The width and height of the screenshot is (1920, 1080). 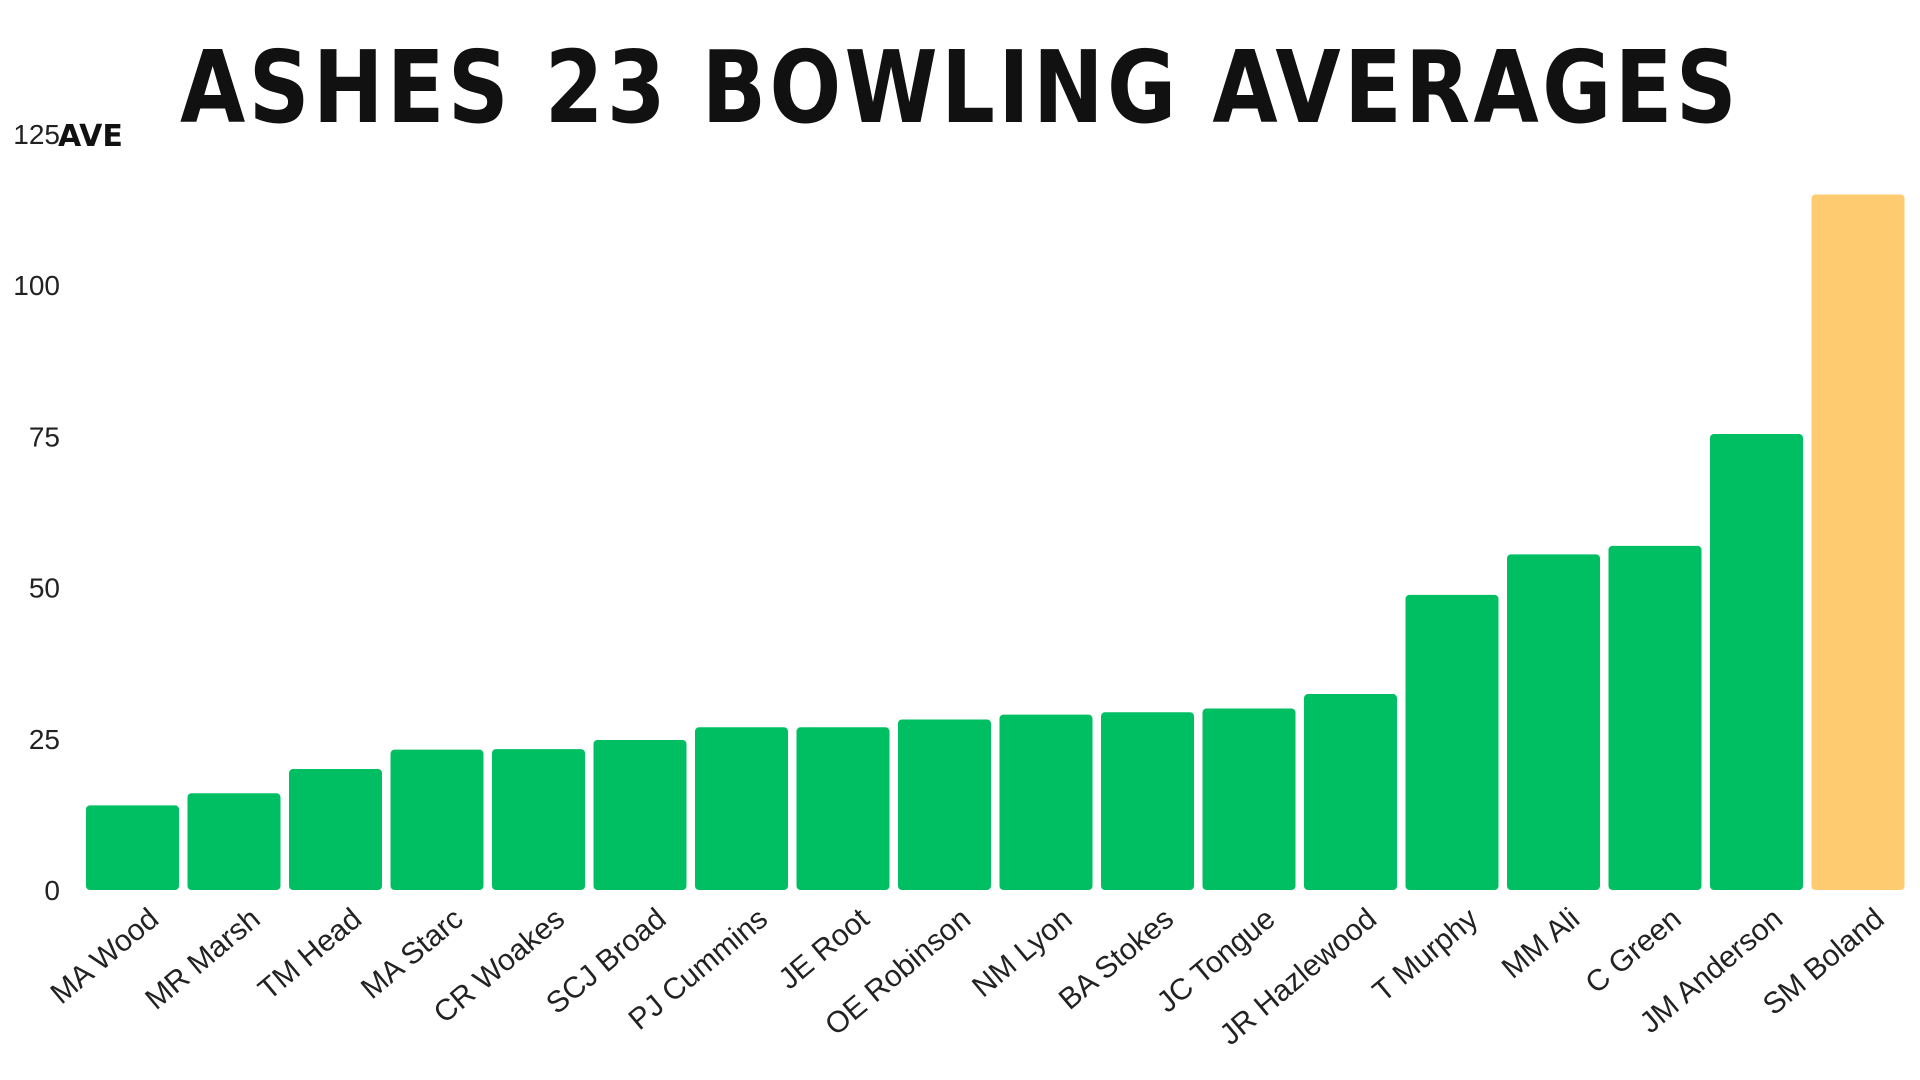 What do you see at coordinates (44, 739) in the screenshot?
I see `y-tick-label: 25` at bounding box center [44, 739].